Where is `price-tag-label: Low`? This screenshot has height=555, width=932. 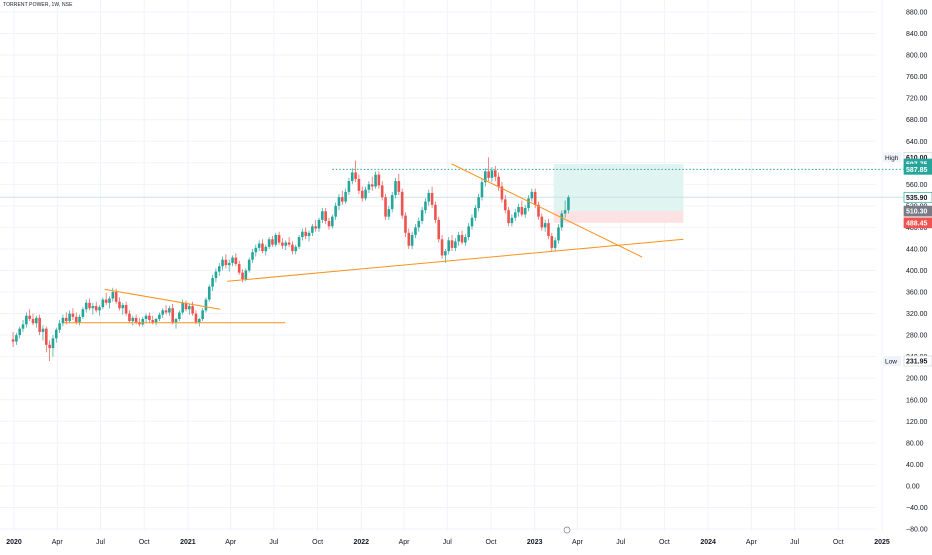
price-tag-label: Low is located at coordinates (891, 362).